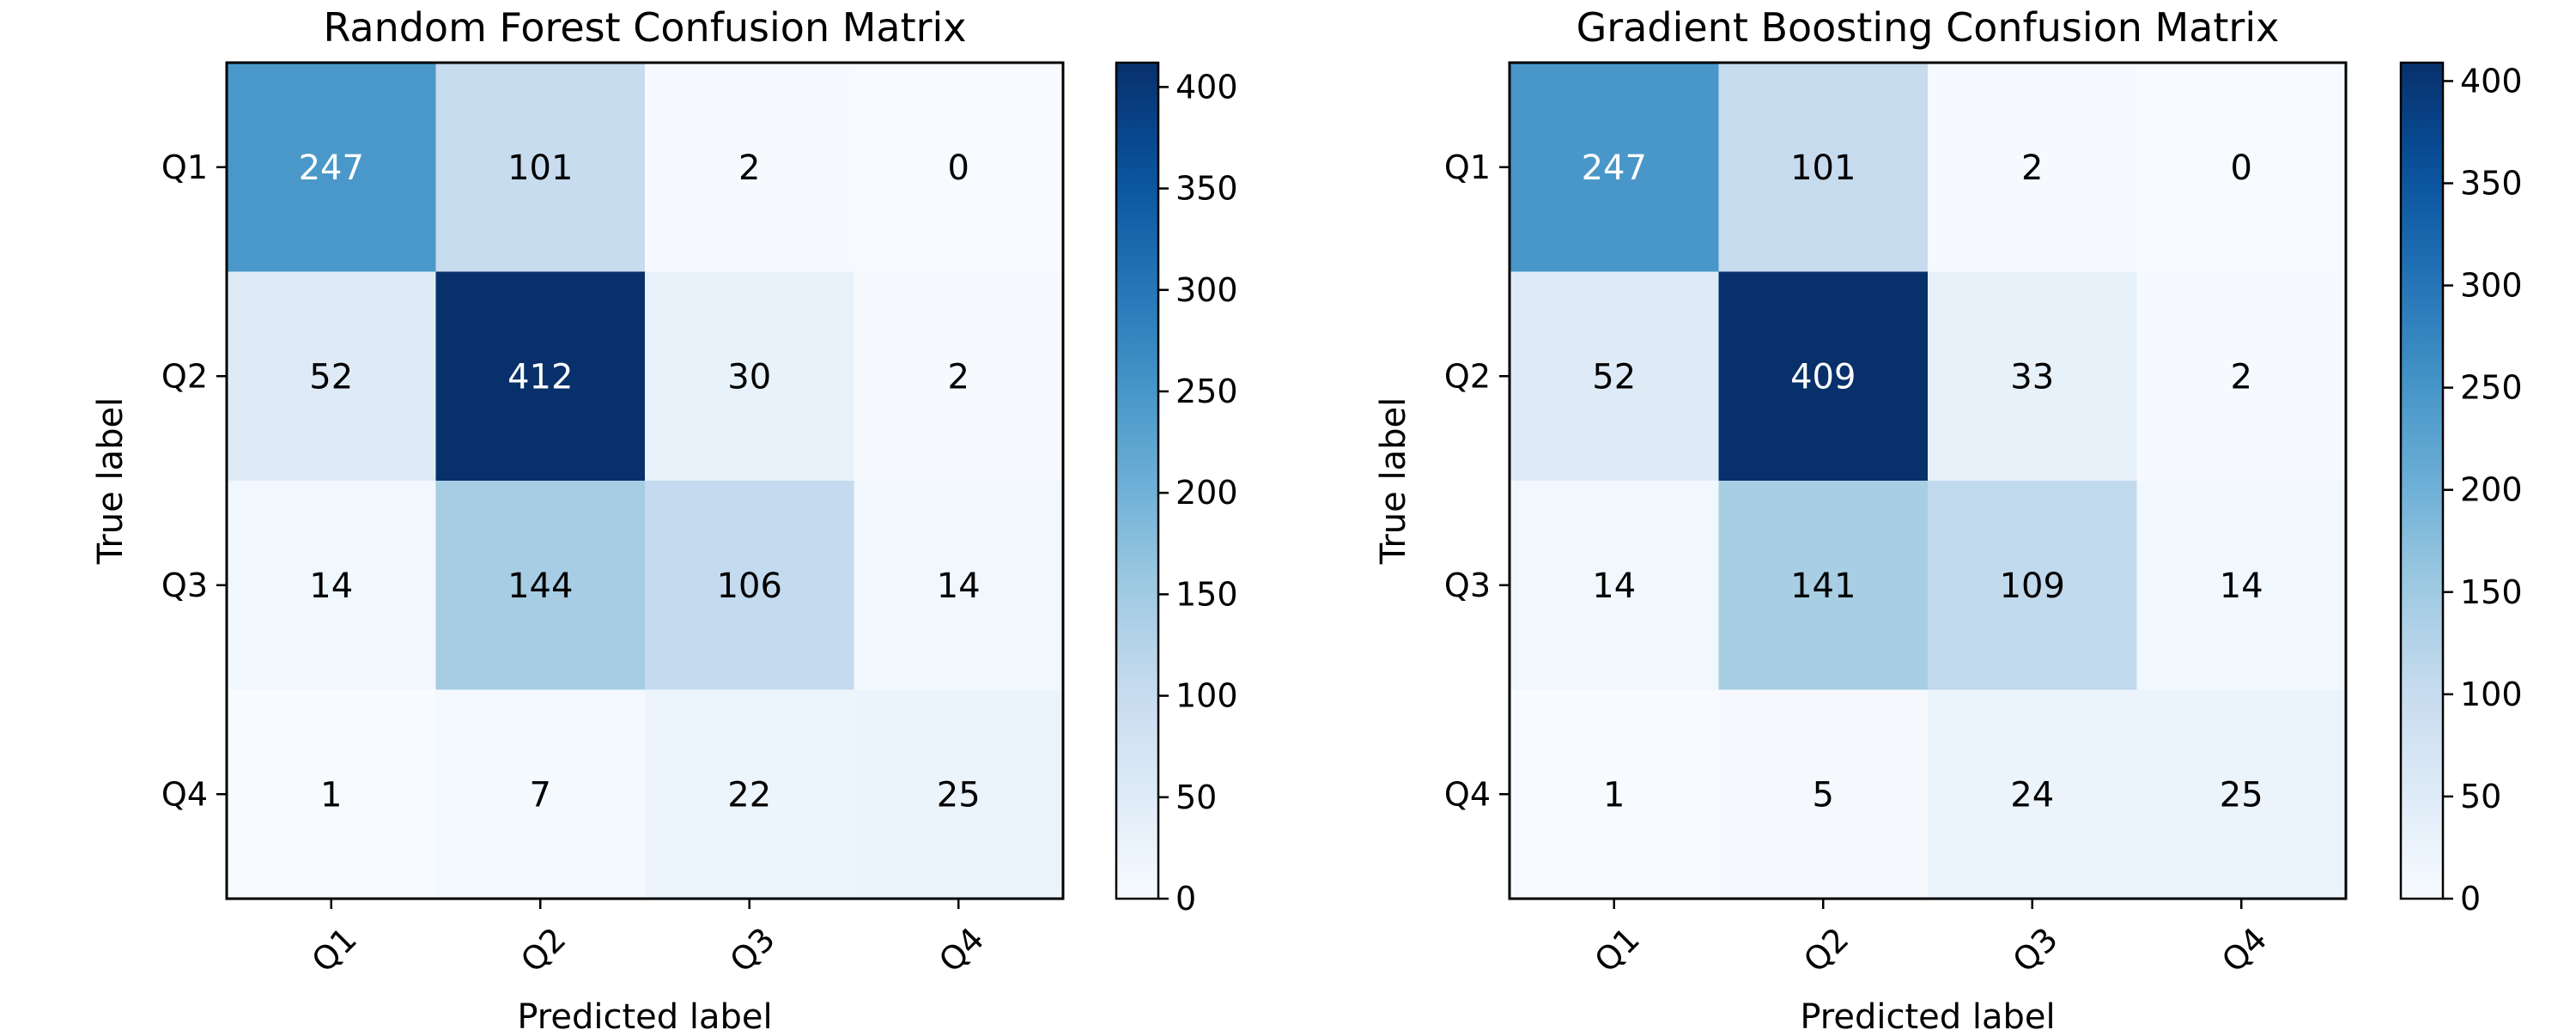  I want to click on cell-value-label: 5, so click(1823, 795).